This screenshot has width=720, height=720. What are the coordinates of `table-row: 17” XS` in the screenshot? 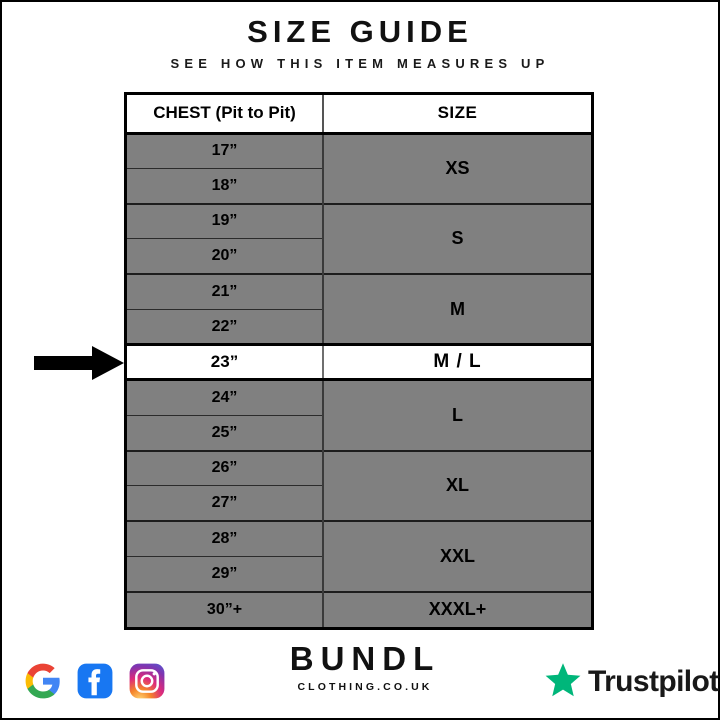 It's located at (359, 168).